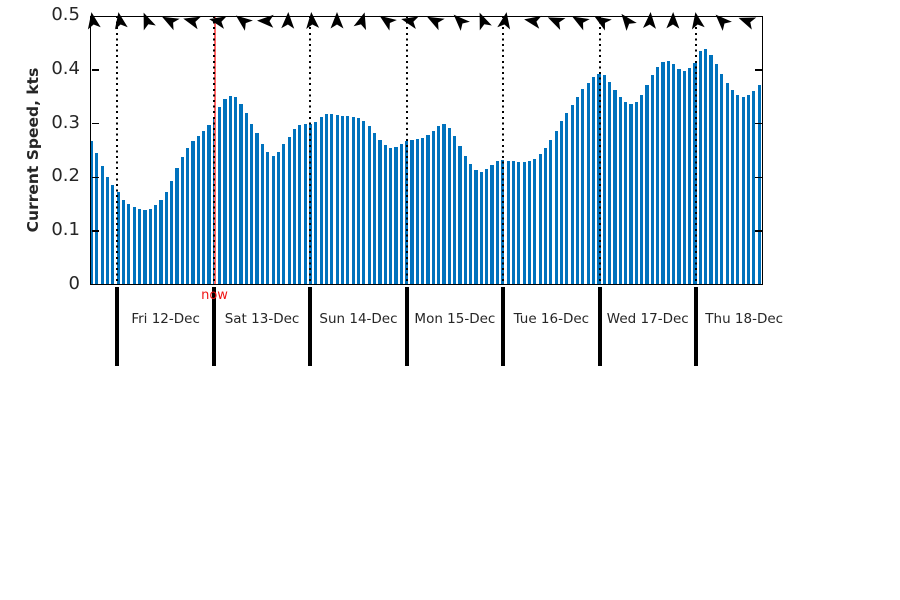  I want to click on y-axis-title: Current Speed, kts, so click(33, 150).